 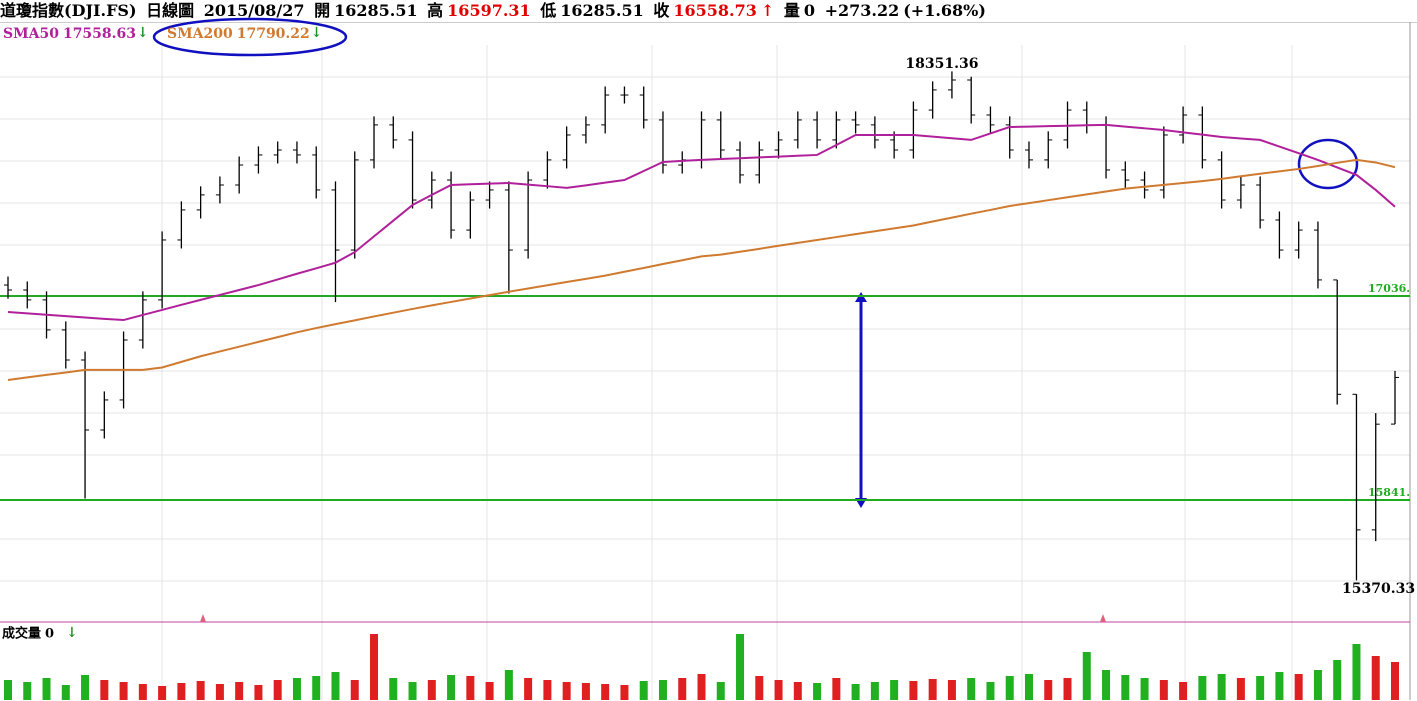 What do you see at coordinates (72, 633) in the screenshot?
I see `volume-arrow: ↓` at bounding box center [72, 633].